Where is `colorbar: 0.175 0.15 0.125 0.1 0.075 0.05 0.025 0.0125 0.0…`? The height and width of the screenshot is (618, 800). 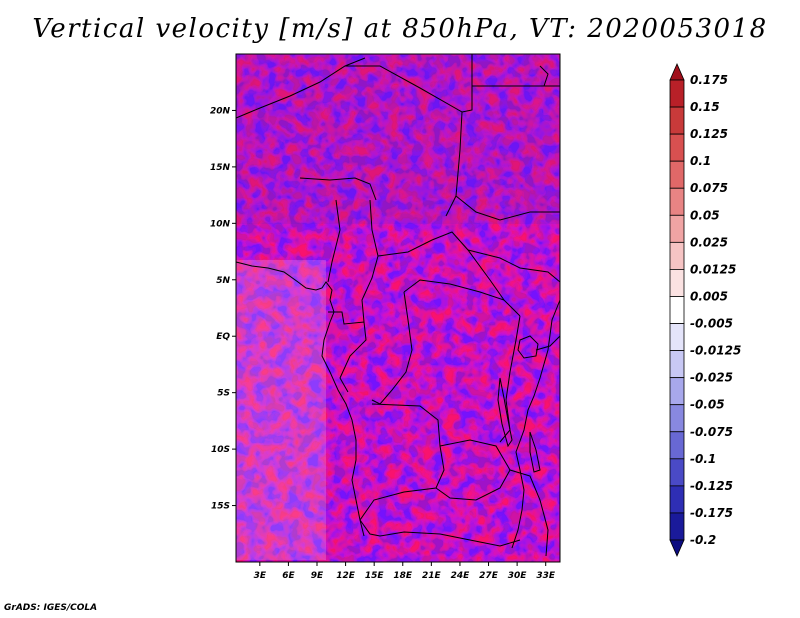
colorbar: 0.175 0.15 0.125 0.1 0.075 0.05 0.025 0.0125 0.0… is located at coordinates (705, 310).